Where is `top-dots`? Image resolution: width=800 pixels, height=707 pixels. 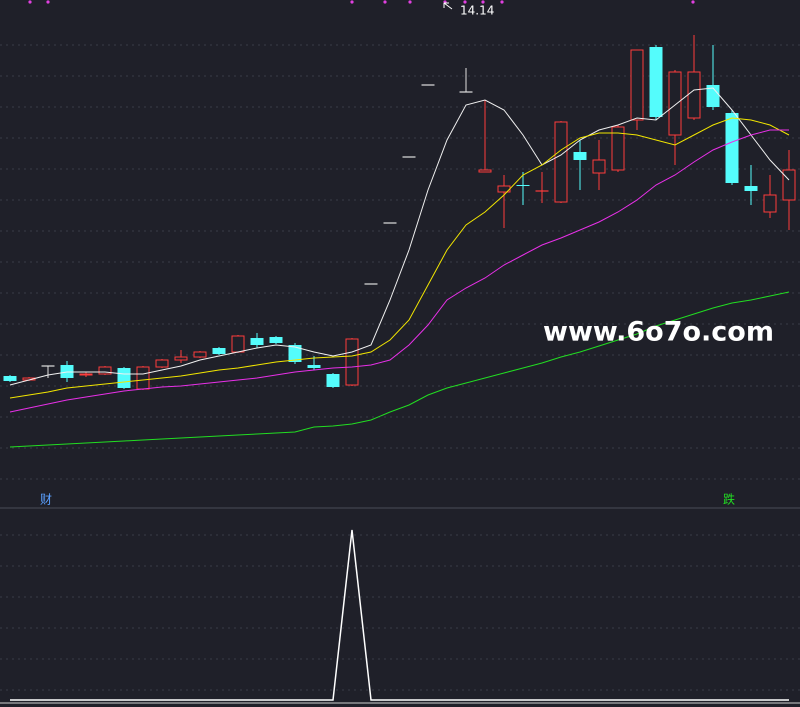 top-dots is located at coordinates (361, 2).